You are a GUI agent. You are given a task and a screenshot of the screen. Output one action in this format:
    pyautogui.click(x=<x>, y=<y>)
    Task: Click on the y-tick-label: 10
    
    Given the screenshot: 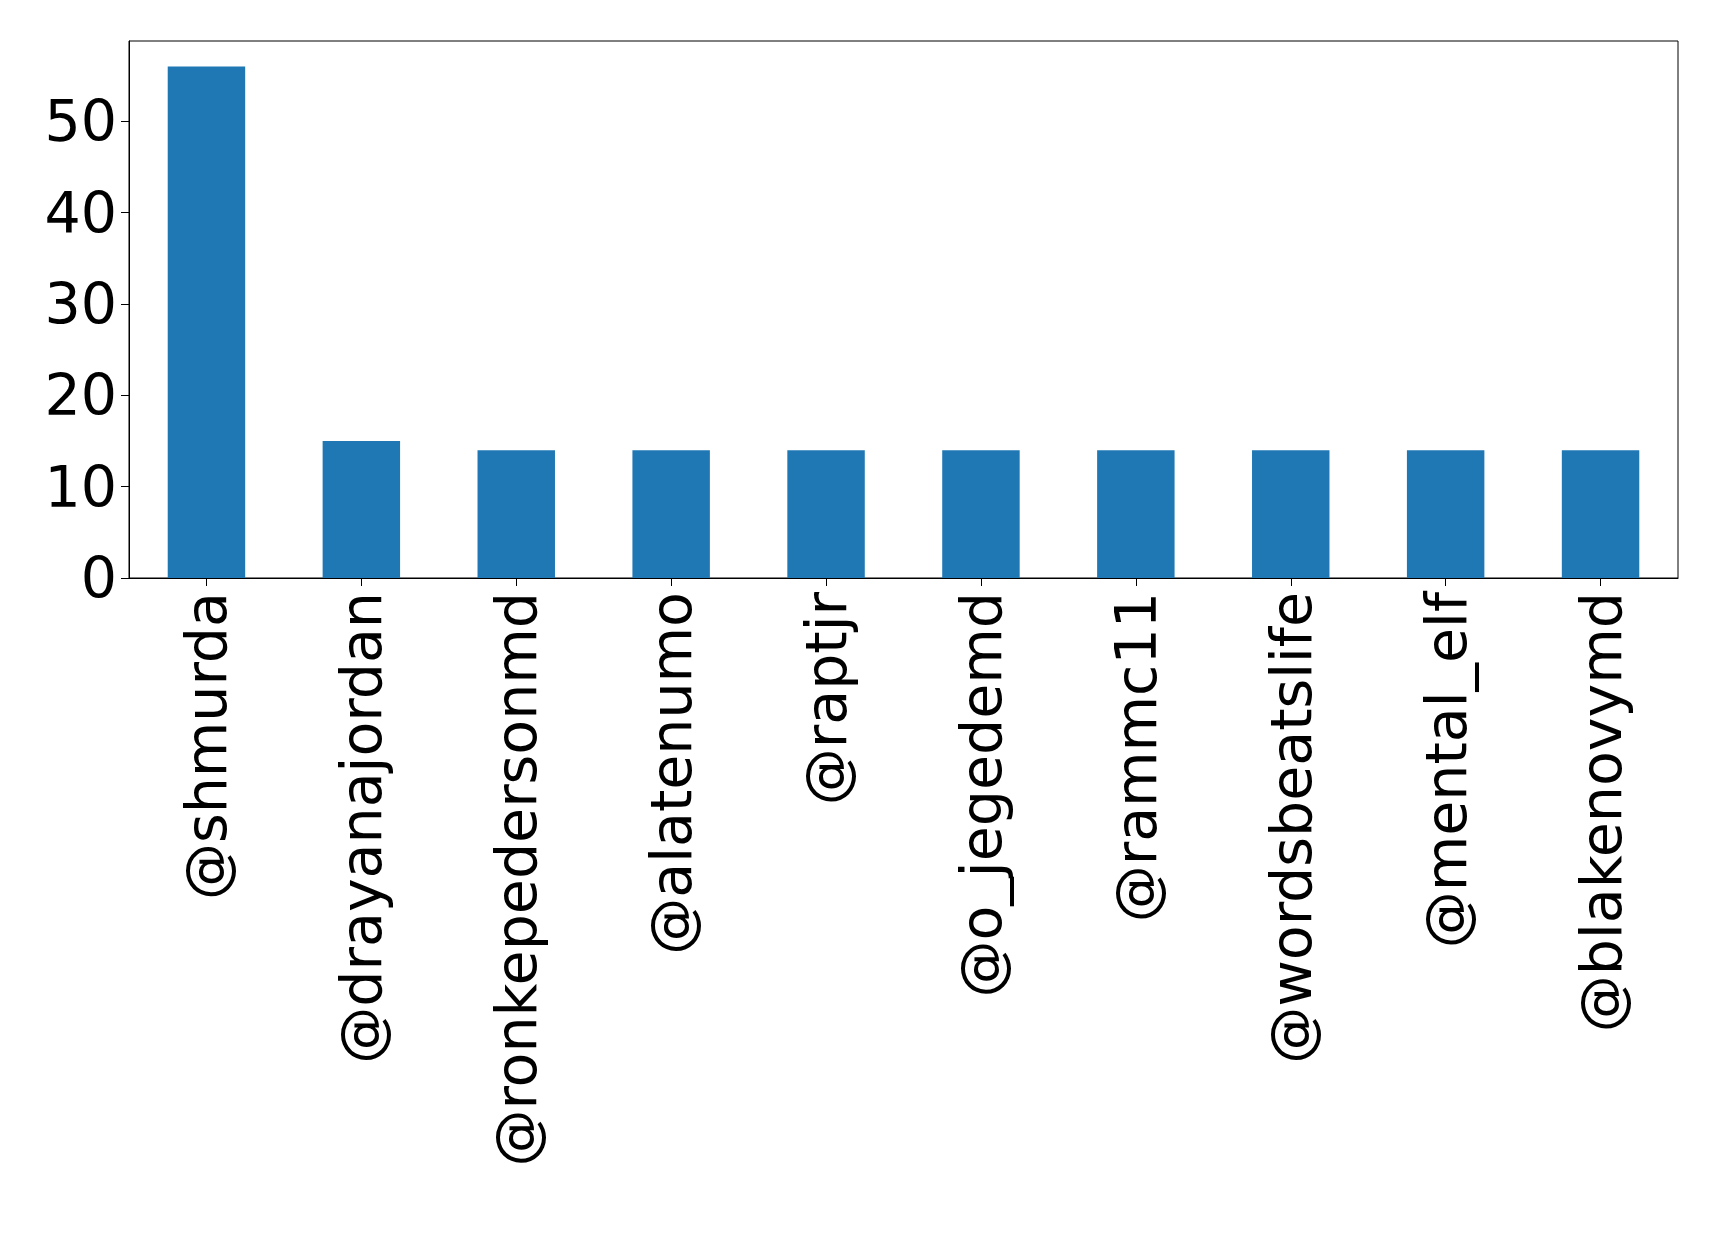 What is the action you would take?
    pyautogui.click(x=80, y=486)
    